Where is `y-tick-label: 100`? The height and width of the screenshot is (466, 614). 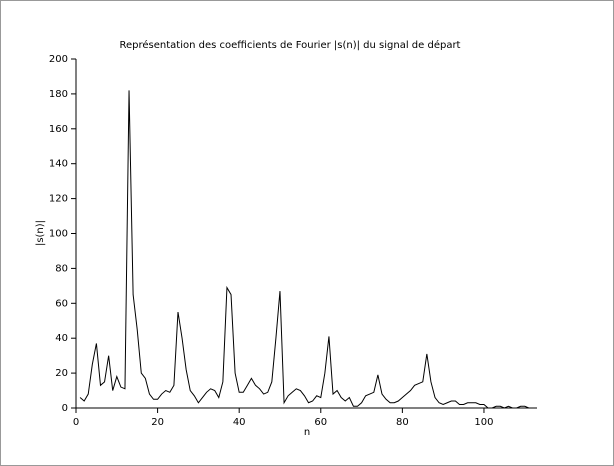
y-tick-label: 100 is located at coordinates (58, 234).